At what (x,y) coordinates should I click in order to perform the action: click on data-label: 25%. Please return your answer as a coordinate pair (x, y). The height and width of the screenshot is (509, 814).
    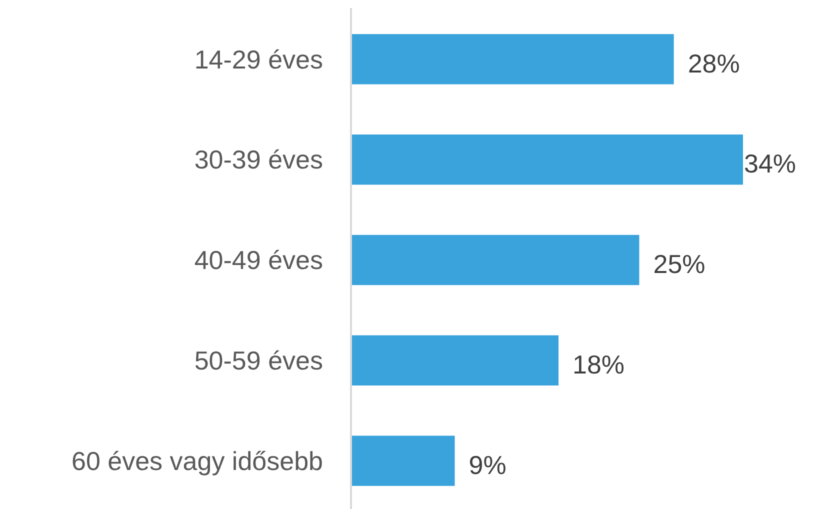
    Looking at the image, I should click on (679, 264).